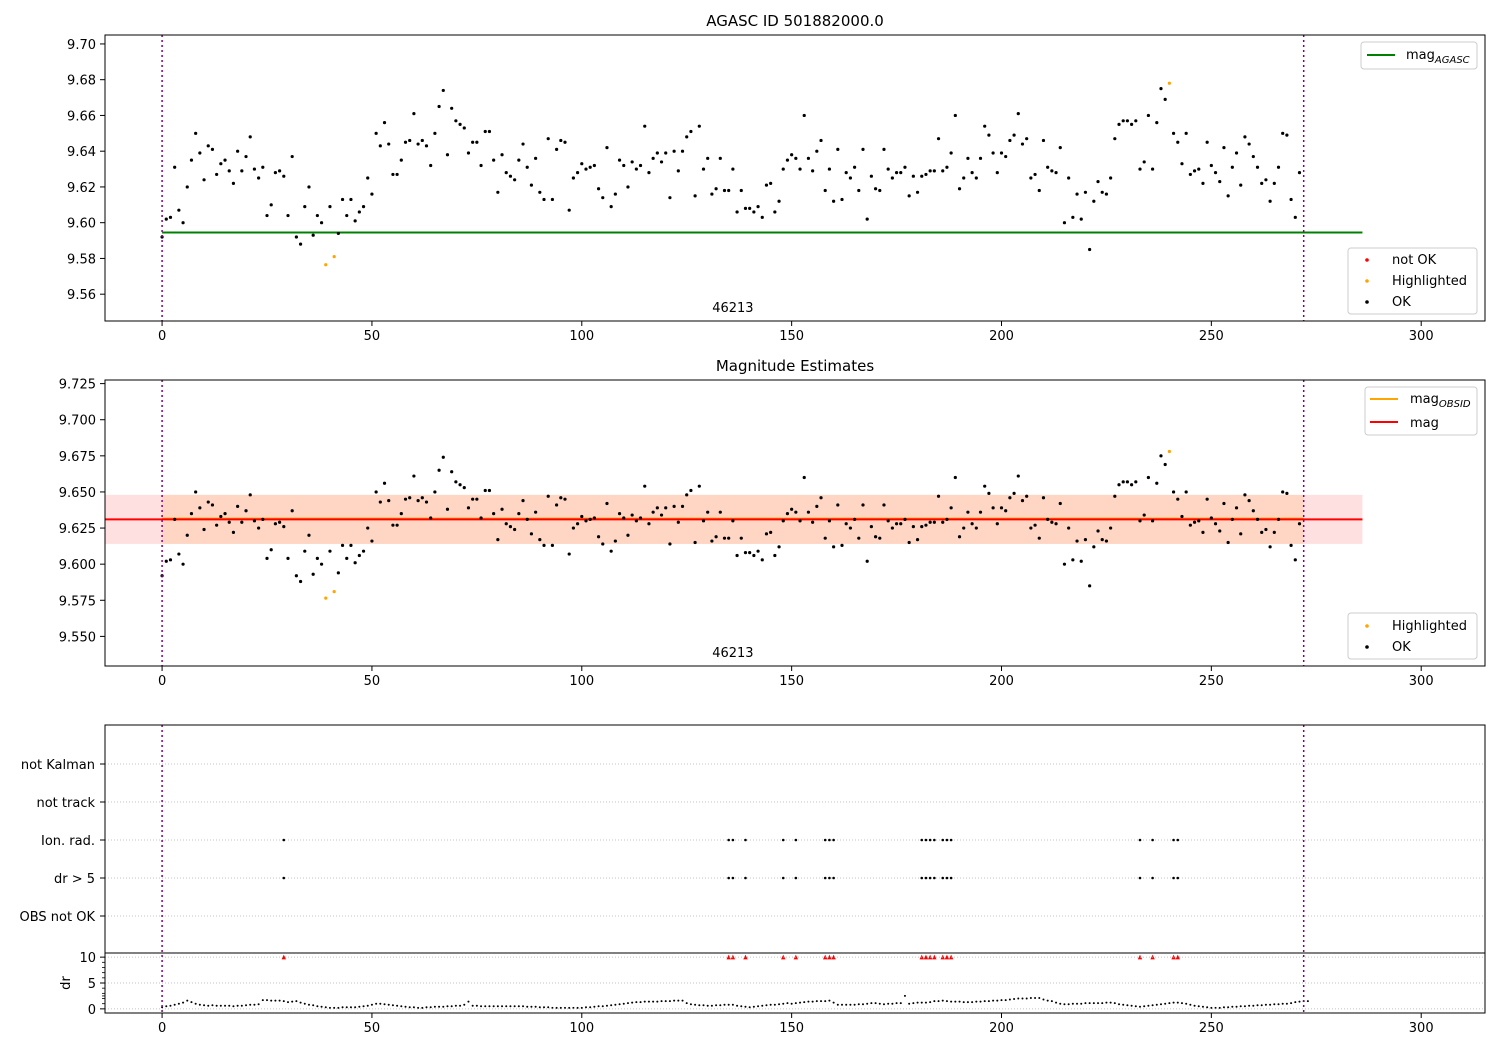 The image size is (1500, 1050). Describe the element at coordinates (77, 457) in the screenshot. I see `y-tick-label: 9.675` at that location.